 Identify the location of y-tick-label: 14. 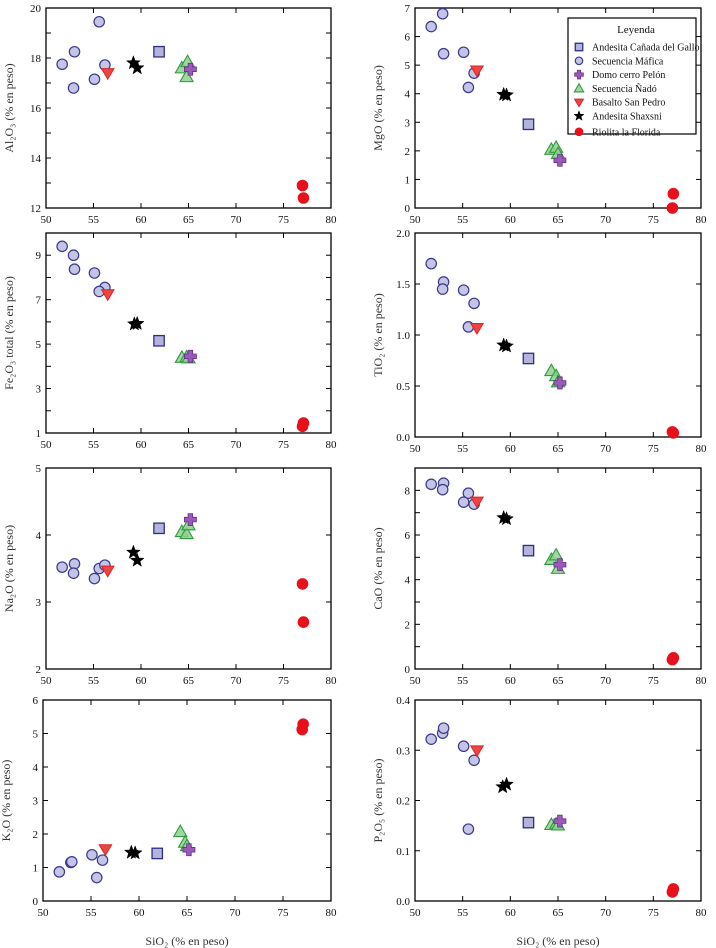
(36, 159).